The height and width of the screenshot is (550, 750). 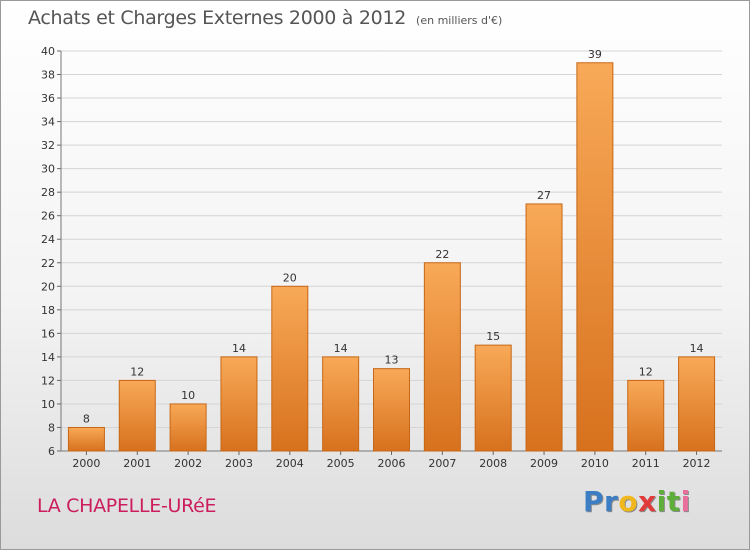 I want to click on value-label-2011: 12, so click(x=646, y=371).